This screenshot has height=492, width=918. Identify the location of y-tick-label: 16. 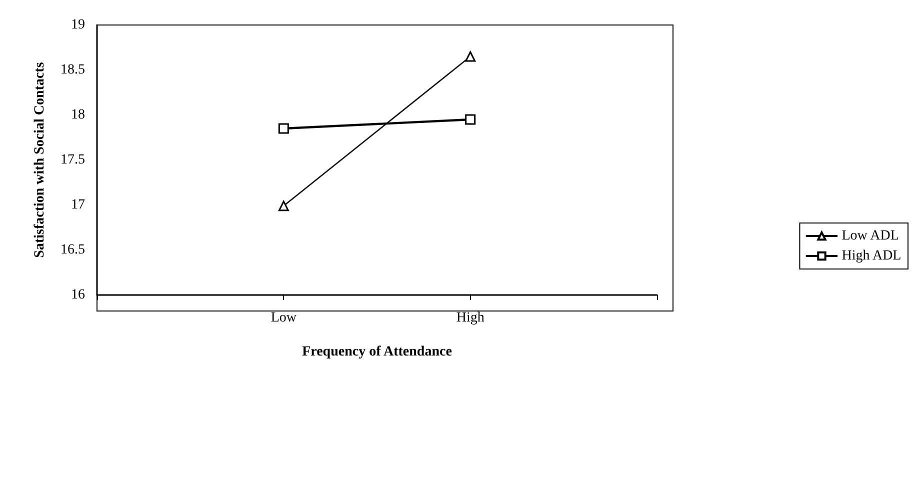
(78, 295).